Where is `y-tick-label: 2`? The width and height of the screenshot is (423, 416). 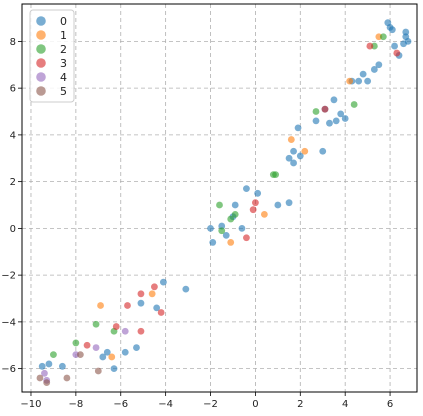
y-tick-label: 2 is located at coordinates (13, 182).